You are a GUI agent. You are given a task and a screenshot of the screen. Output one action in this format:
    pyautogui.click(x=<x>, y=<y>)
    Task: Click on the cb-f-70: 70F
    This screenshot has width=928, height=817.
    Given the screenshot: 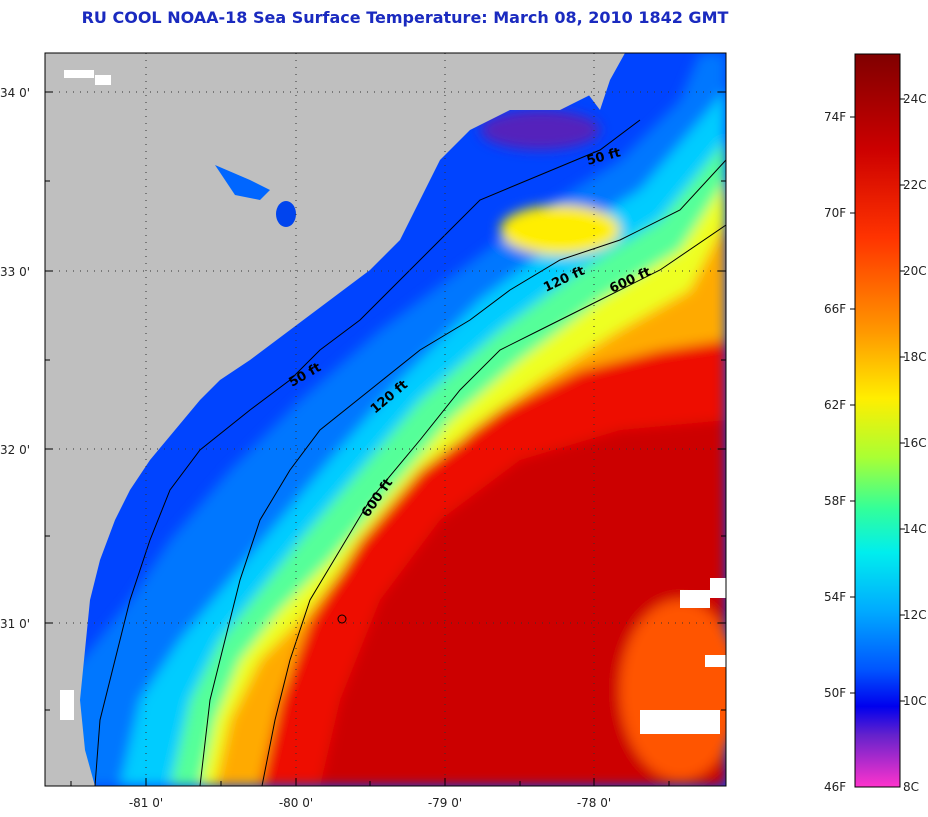 What is the action you would take?
    pyautogui.click(x=835, y=213)
    